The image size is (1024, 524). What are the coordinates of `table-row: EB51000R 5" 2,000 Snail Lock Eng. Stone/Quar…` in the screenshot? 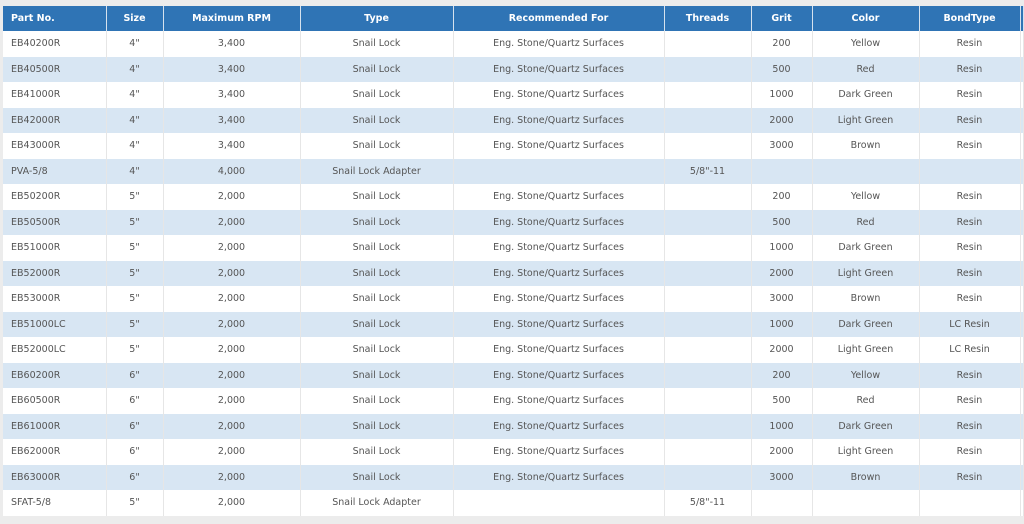 It's located at (513, 248).